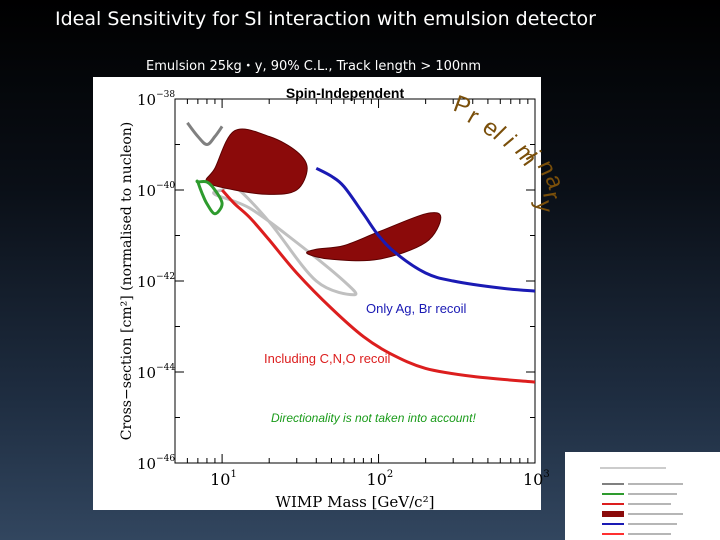 The width and height of the screenshot is (720, 540). What do you see at coordinates (380, 479) in the screenshot?
I see `x-tick-label: 102` at bounding box center [380, 479].